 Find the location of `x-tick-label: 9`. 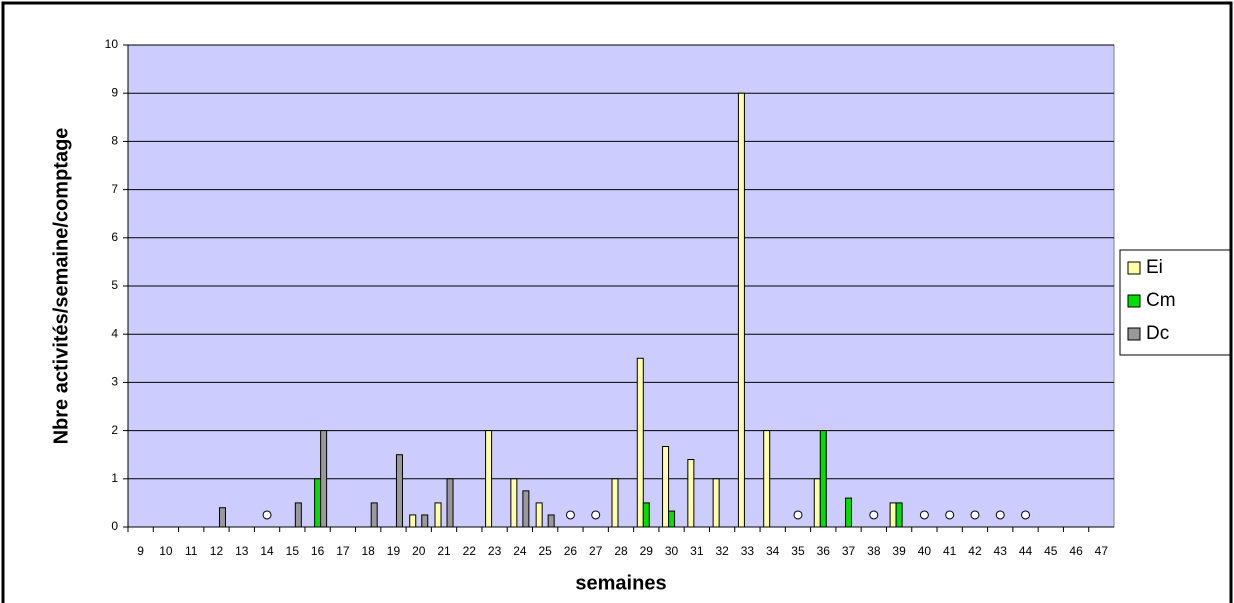

x-tick-label: 9 is located at coordinates (140, 551).